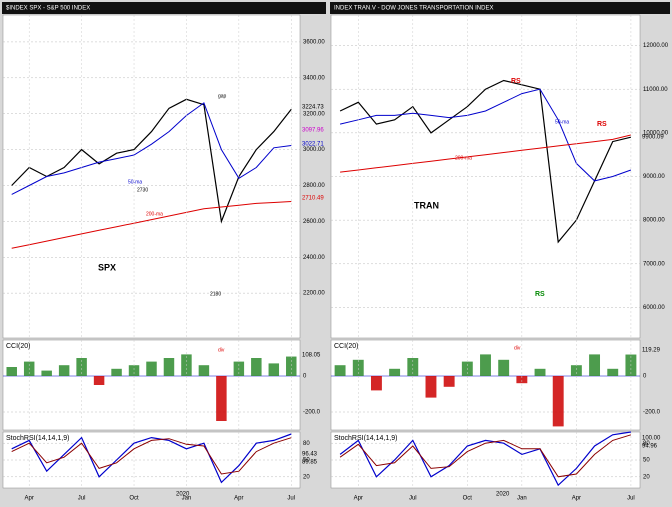 The width and height of the screenshot is (672, 507). Describe the element at coordinates (222, 96) in the screenshot. I see `annotation: gap` at that location.